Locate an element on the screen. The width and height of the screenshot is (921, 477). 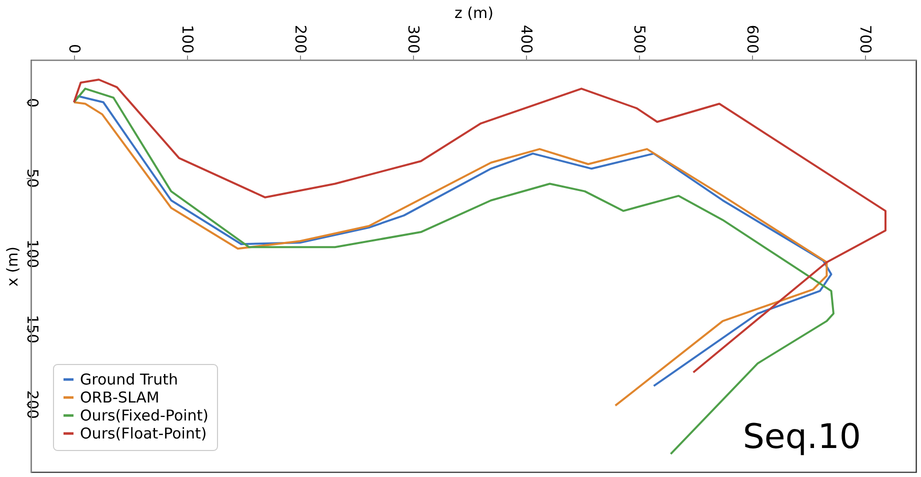
x-tick-label: 700 is located at coordinates (865, 39).